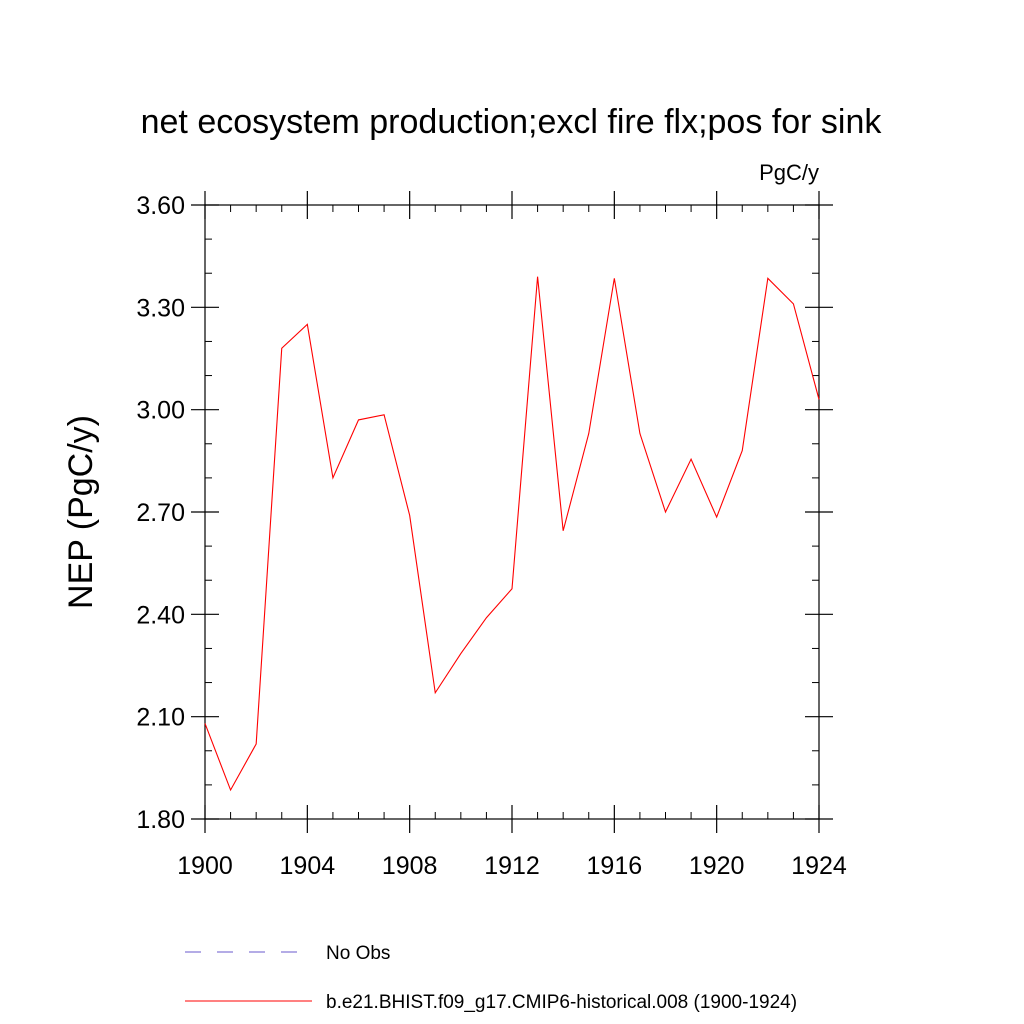  Describe the element at coordinates (160, 718) in the screenshot. I see `y-tick-label: 2.10` at that location.